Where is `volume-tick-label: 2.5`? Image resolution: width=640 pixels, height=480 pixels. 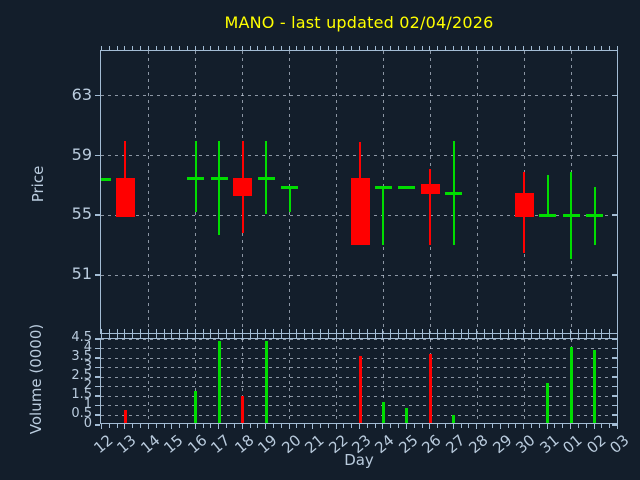 volume-tick-label: 2.5 is located at coordinates (81, 376).